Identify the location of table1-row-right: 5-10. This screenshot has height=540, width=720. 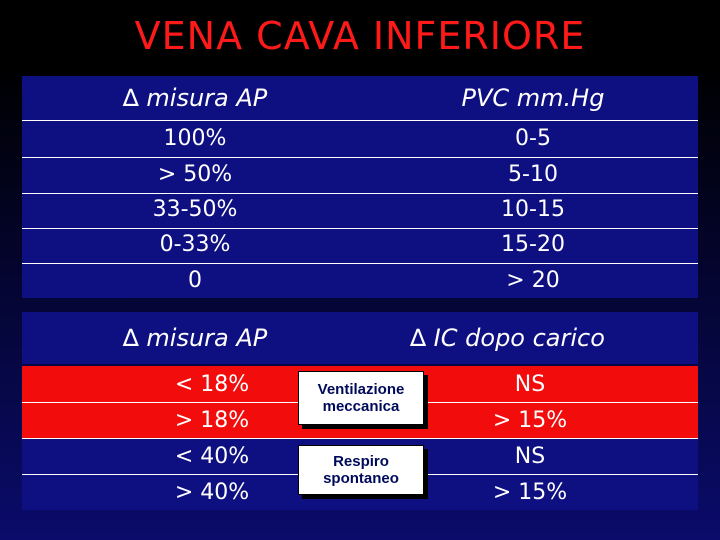
(533, 174).